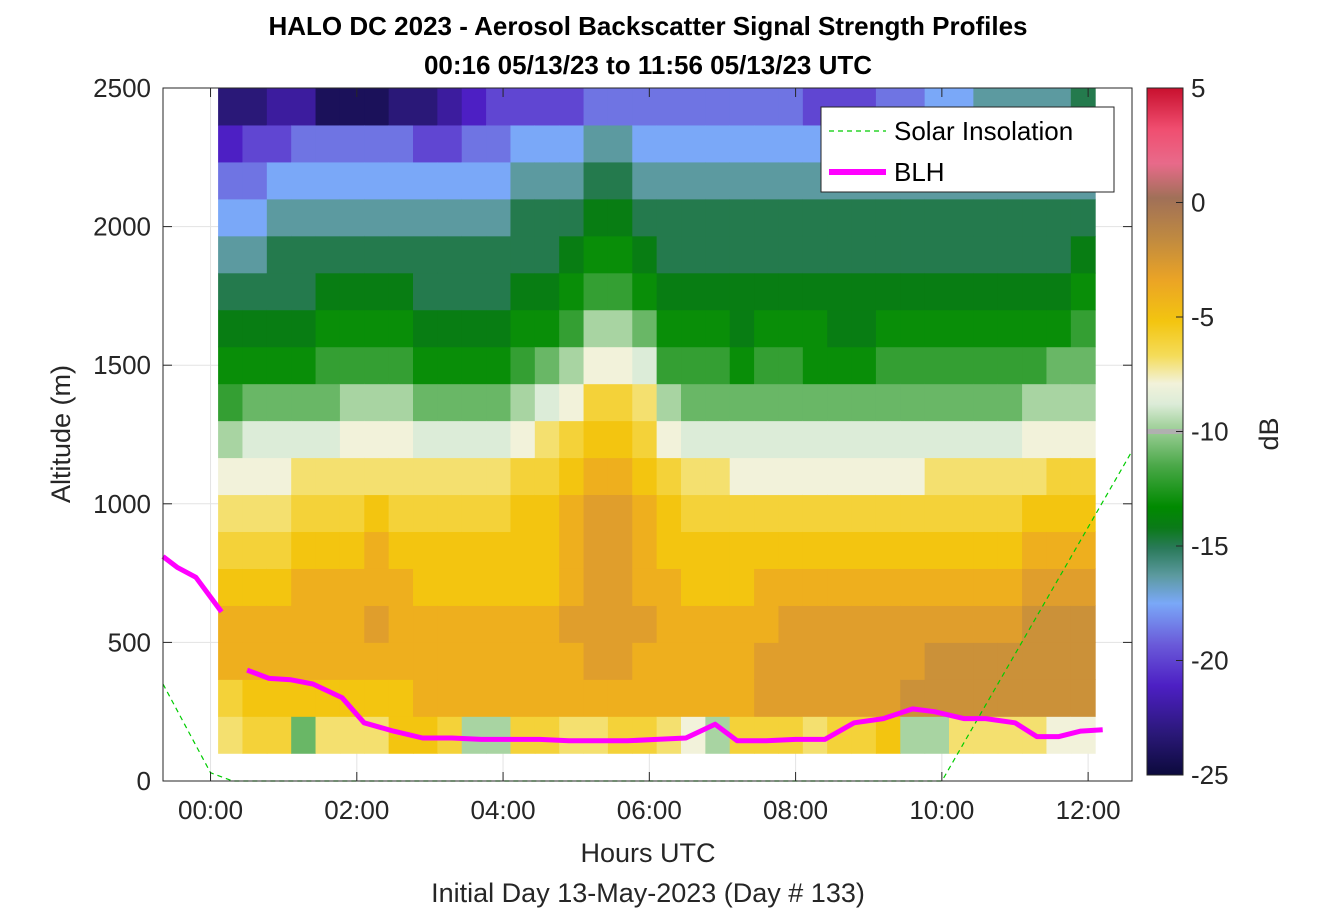  Describe the element at coordinates (1210, 775) in the screenshot. I see `colorbar-tick-label: -25` at that location.